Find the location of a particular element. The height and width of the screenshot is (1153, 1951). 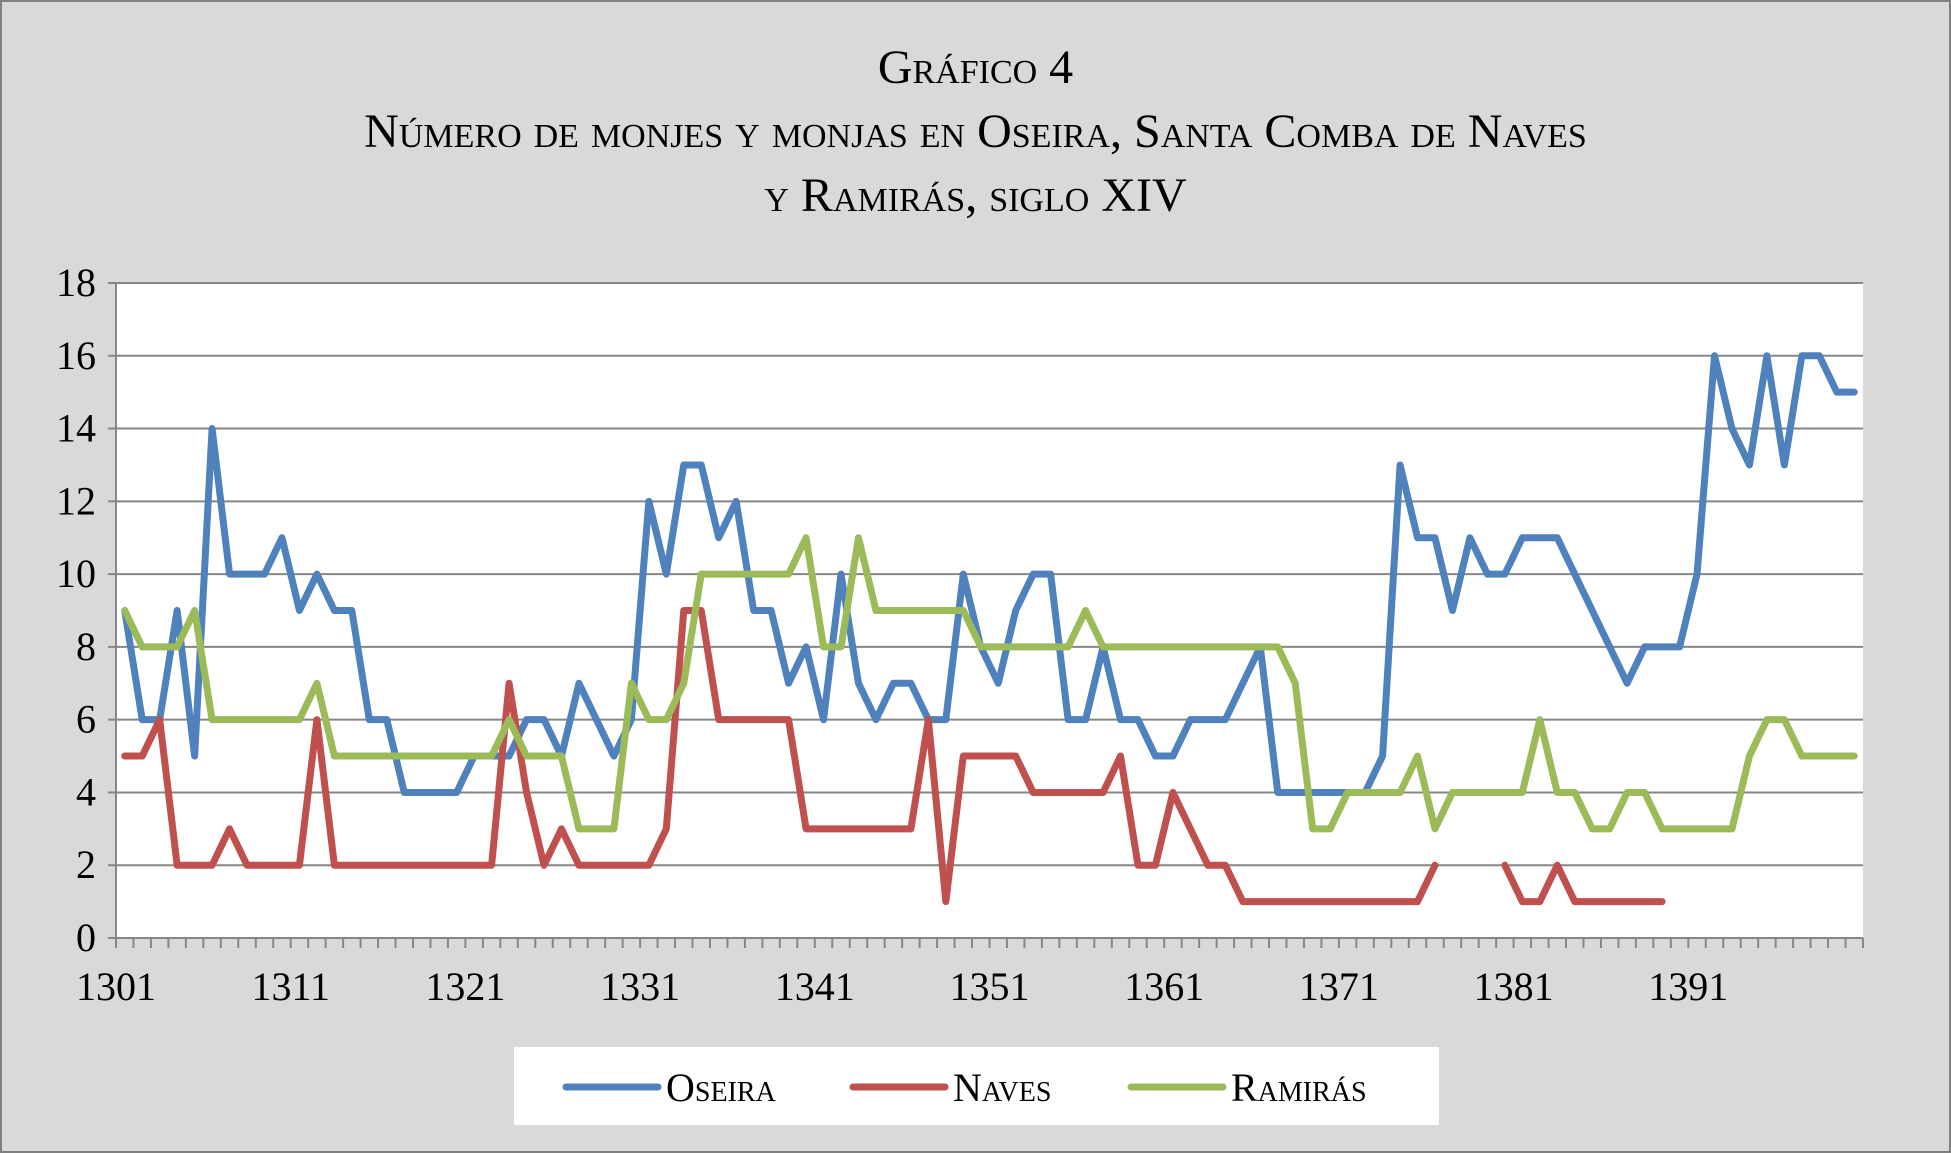

chart-title-line-3: y Ramirás, siglo XIV is located at coordinates (975, 195).